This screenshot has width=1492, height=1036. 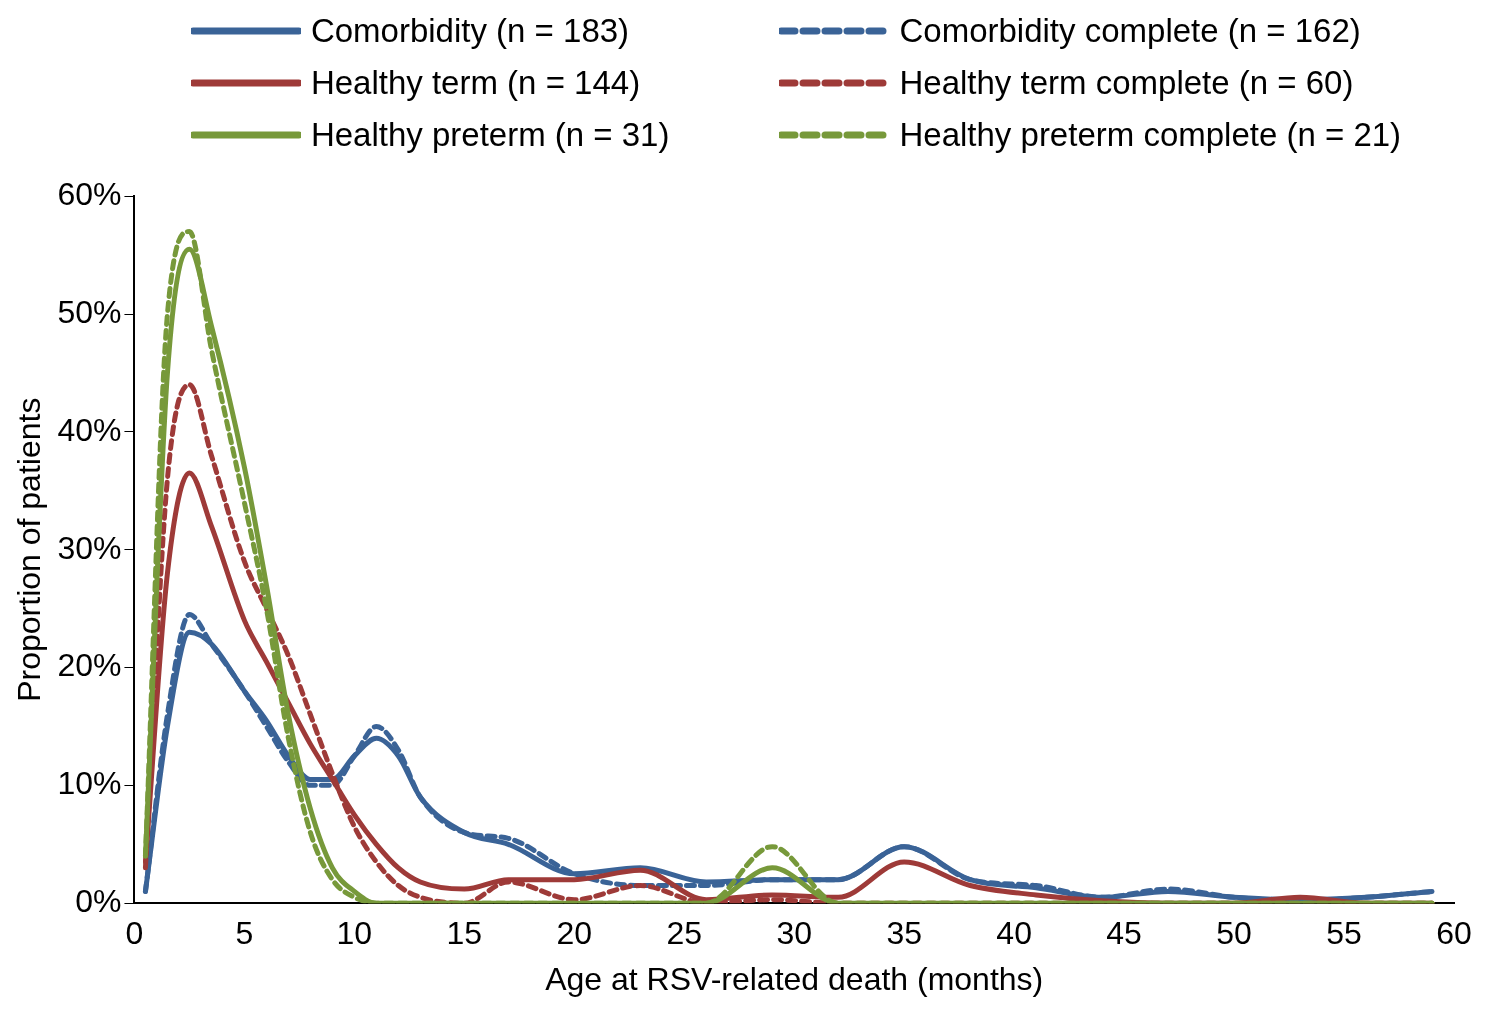 I want to click on legend-label: Comorbidity complete (n = 162), so click(x=1130, y=31).